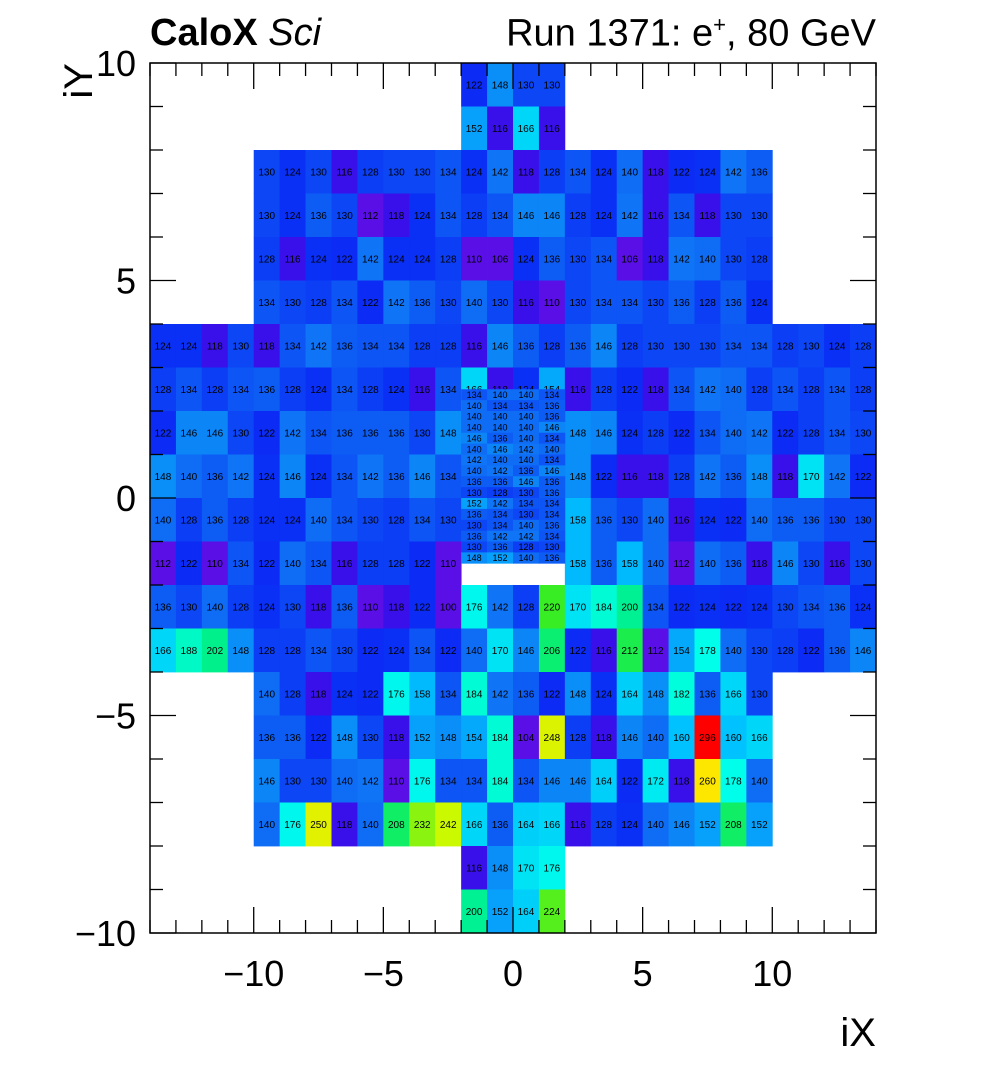 The width and height of the screenshot is (996, 1072). I want to click on cell-value-label: 184, so click(603, 607).